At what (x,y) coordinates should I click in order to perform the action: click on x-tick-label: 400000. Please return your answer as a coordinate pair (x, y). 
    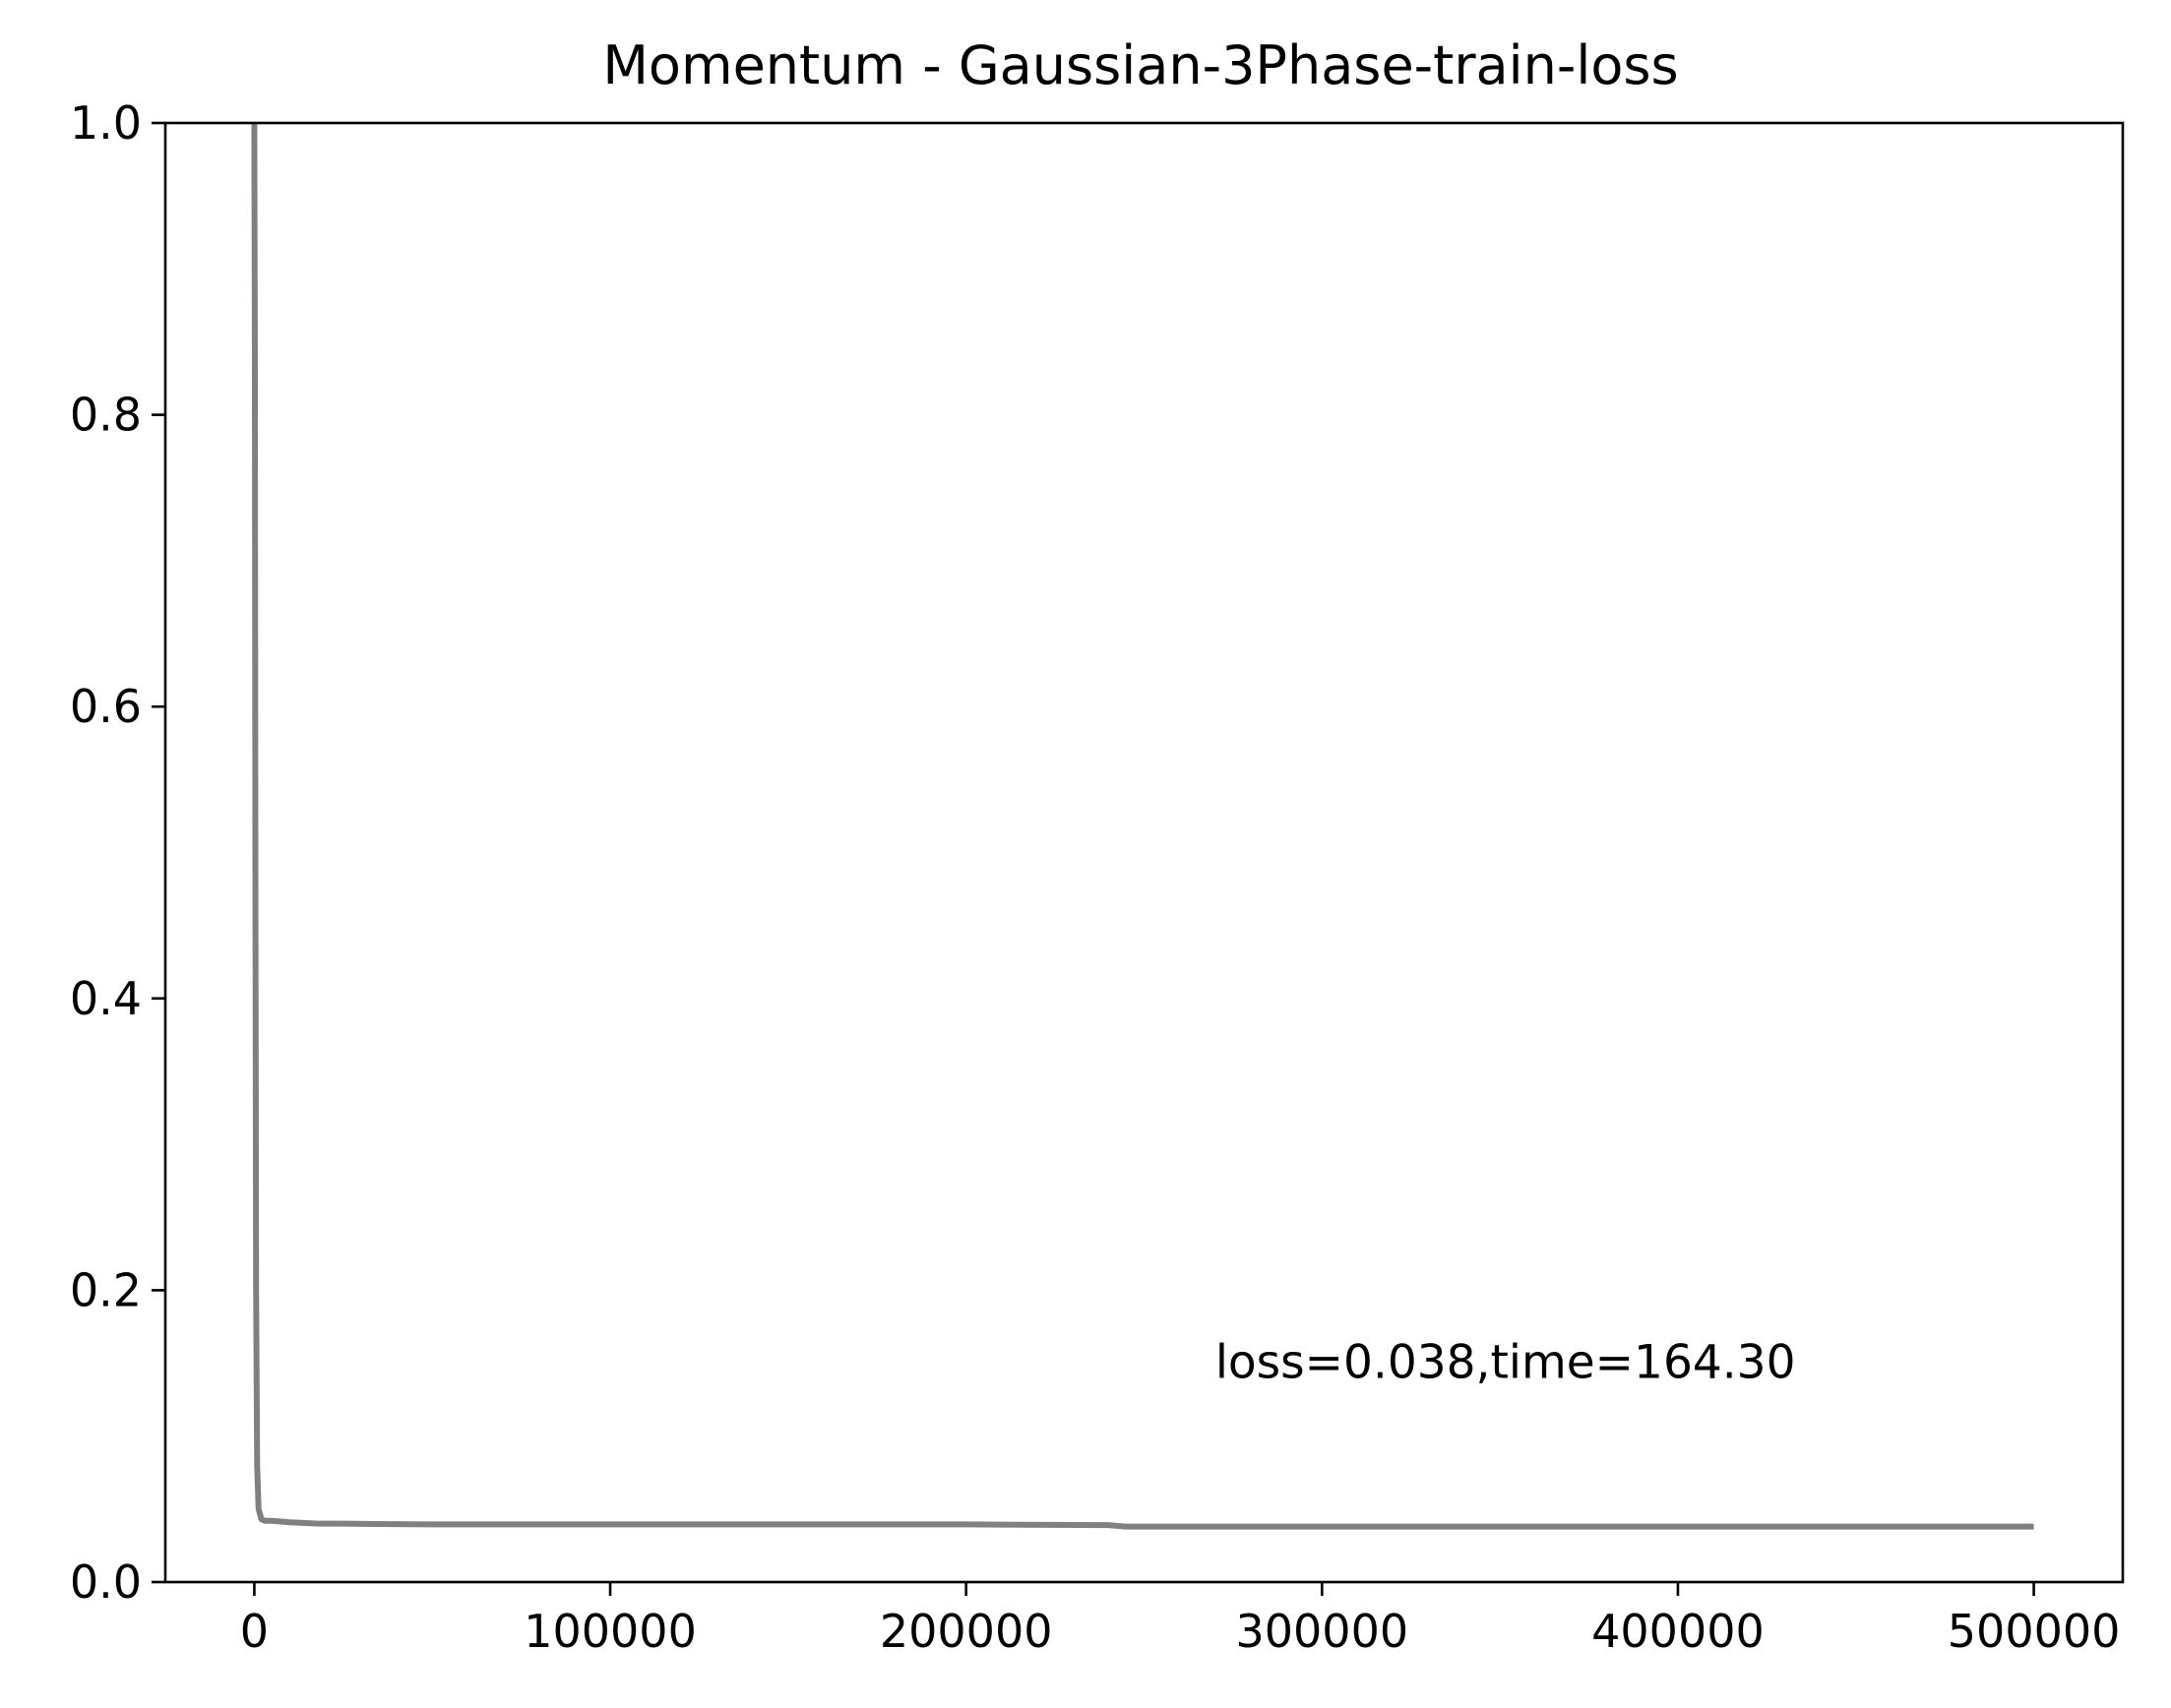
    Looking at the image, I should click on (1678, 1631).